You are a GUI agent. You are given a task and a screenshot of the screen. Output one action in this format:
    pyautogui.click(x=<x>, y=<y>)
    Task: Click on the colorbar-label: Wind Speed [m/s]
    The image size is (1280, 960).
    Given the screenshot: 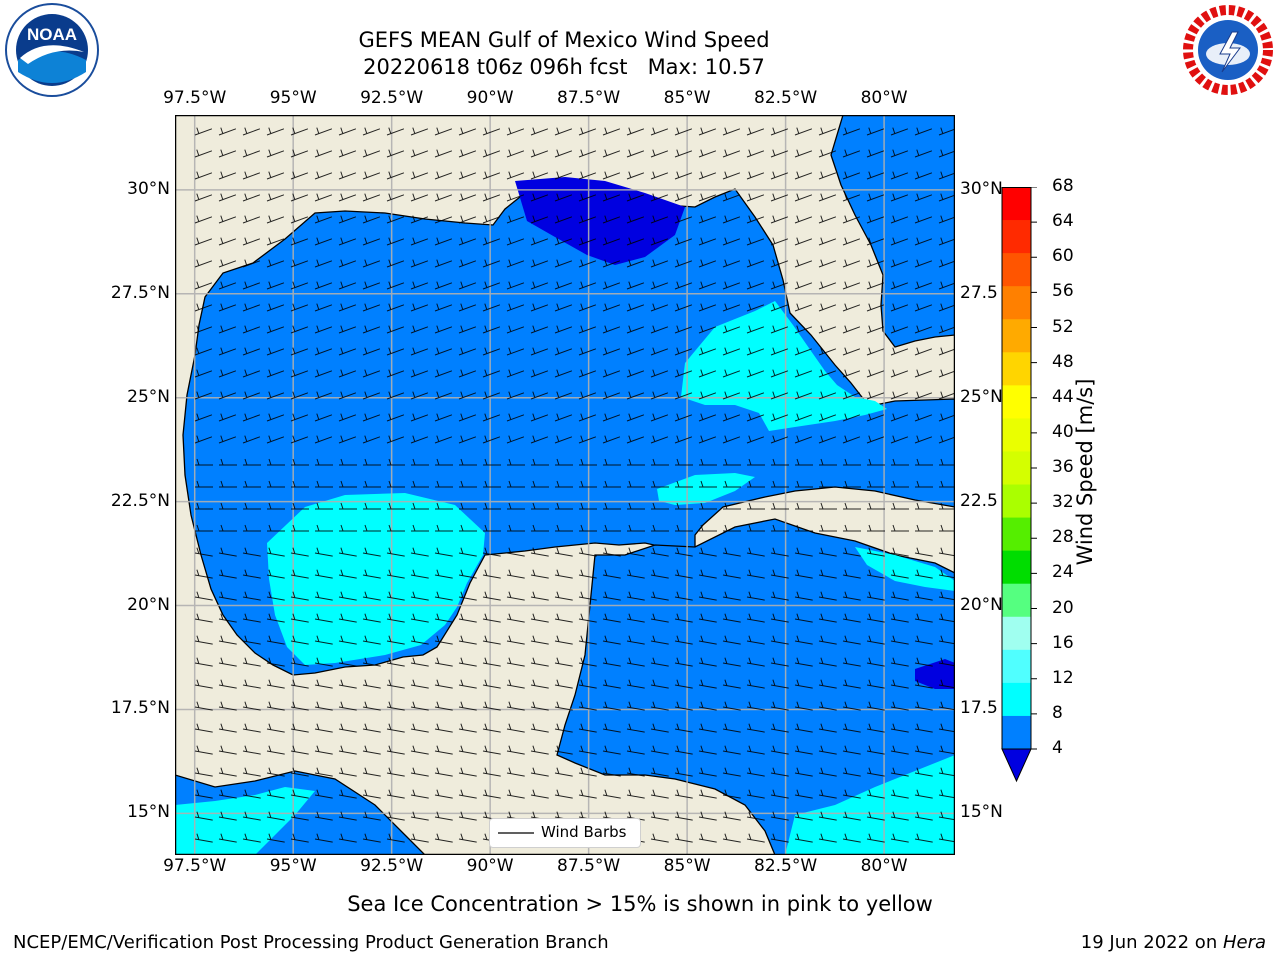 What is the action you would take?
    pyautogui.click(x=1085, y=472)
    